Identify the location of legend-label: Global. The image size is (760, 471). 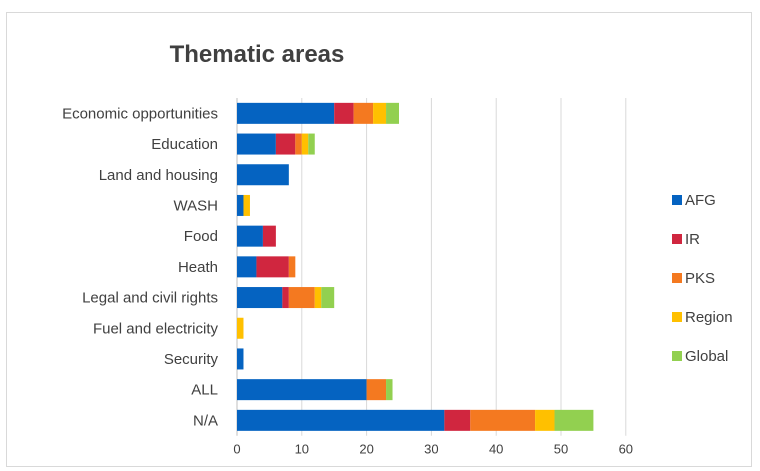
(706, 356).